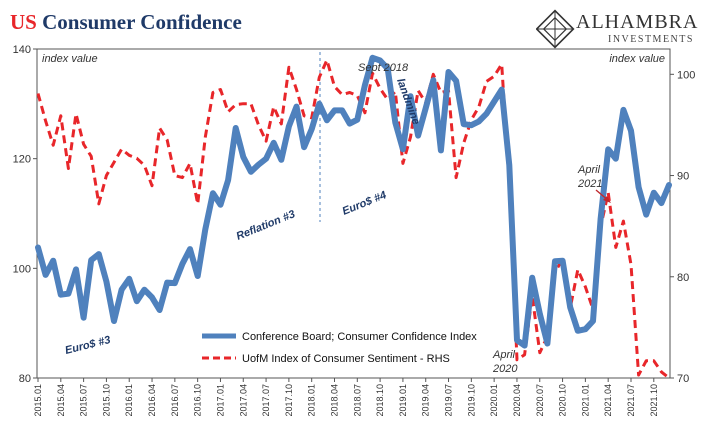  Describe the element at coordinates (266, 400) in the screenshot. I see `x-tick-label: 2017.07` at that location.